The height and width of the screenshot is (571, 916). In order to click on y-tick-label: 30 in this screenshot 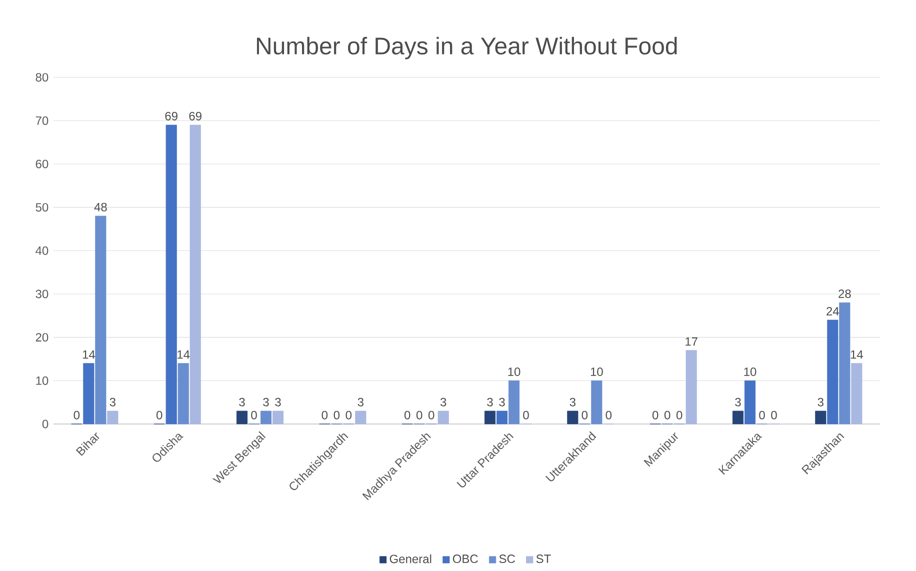, I will do `click(42, 294)`.